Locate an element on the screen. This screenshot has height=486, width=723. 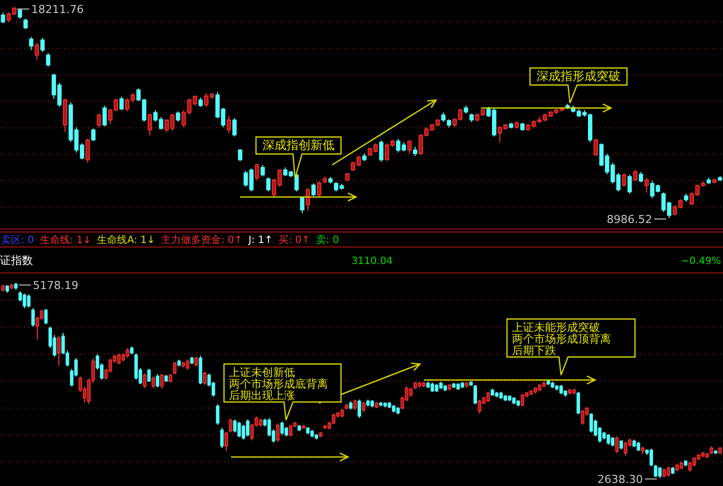
text: 生命线A: 1↓ is located at coordinates (126, 240).